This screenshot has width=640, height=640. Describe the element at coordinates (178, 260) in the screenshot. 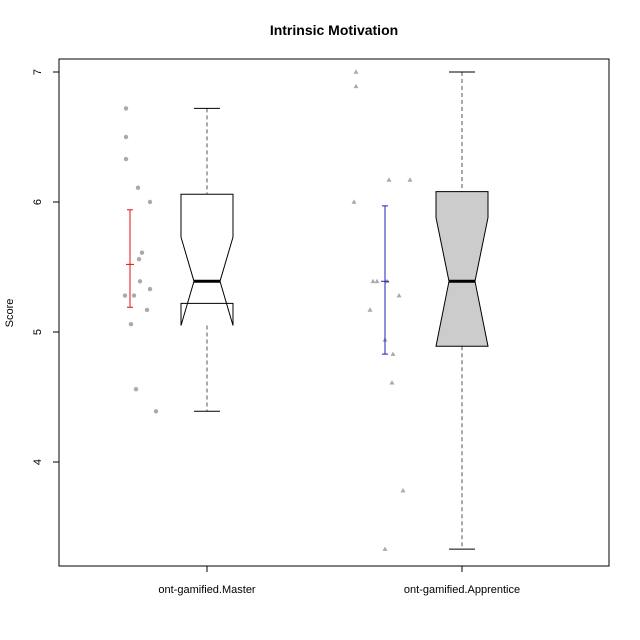

I see `box-group` at that location.